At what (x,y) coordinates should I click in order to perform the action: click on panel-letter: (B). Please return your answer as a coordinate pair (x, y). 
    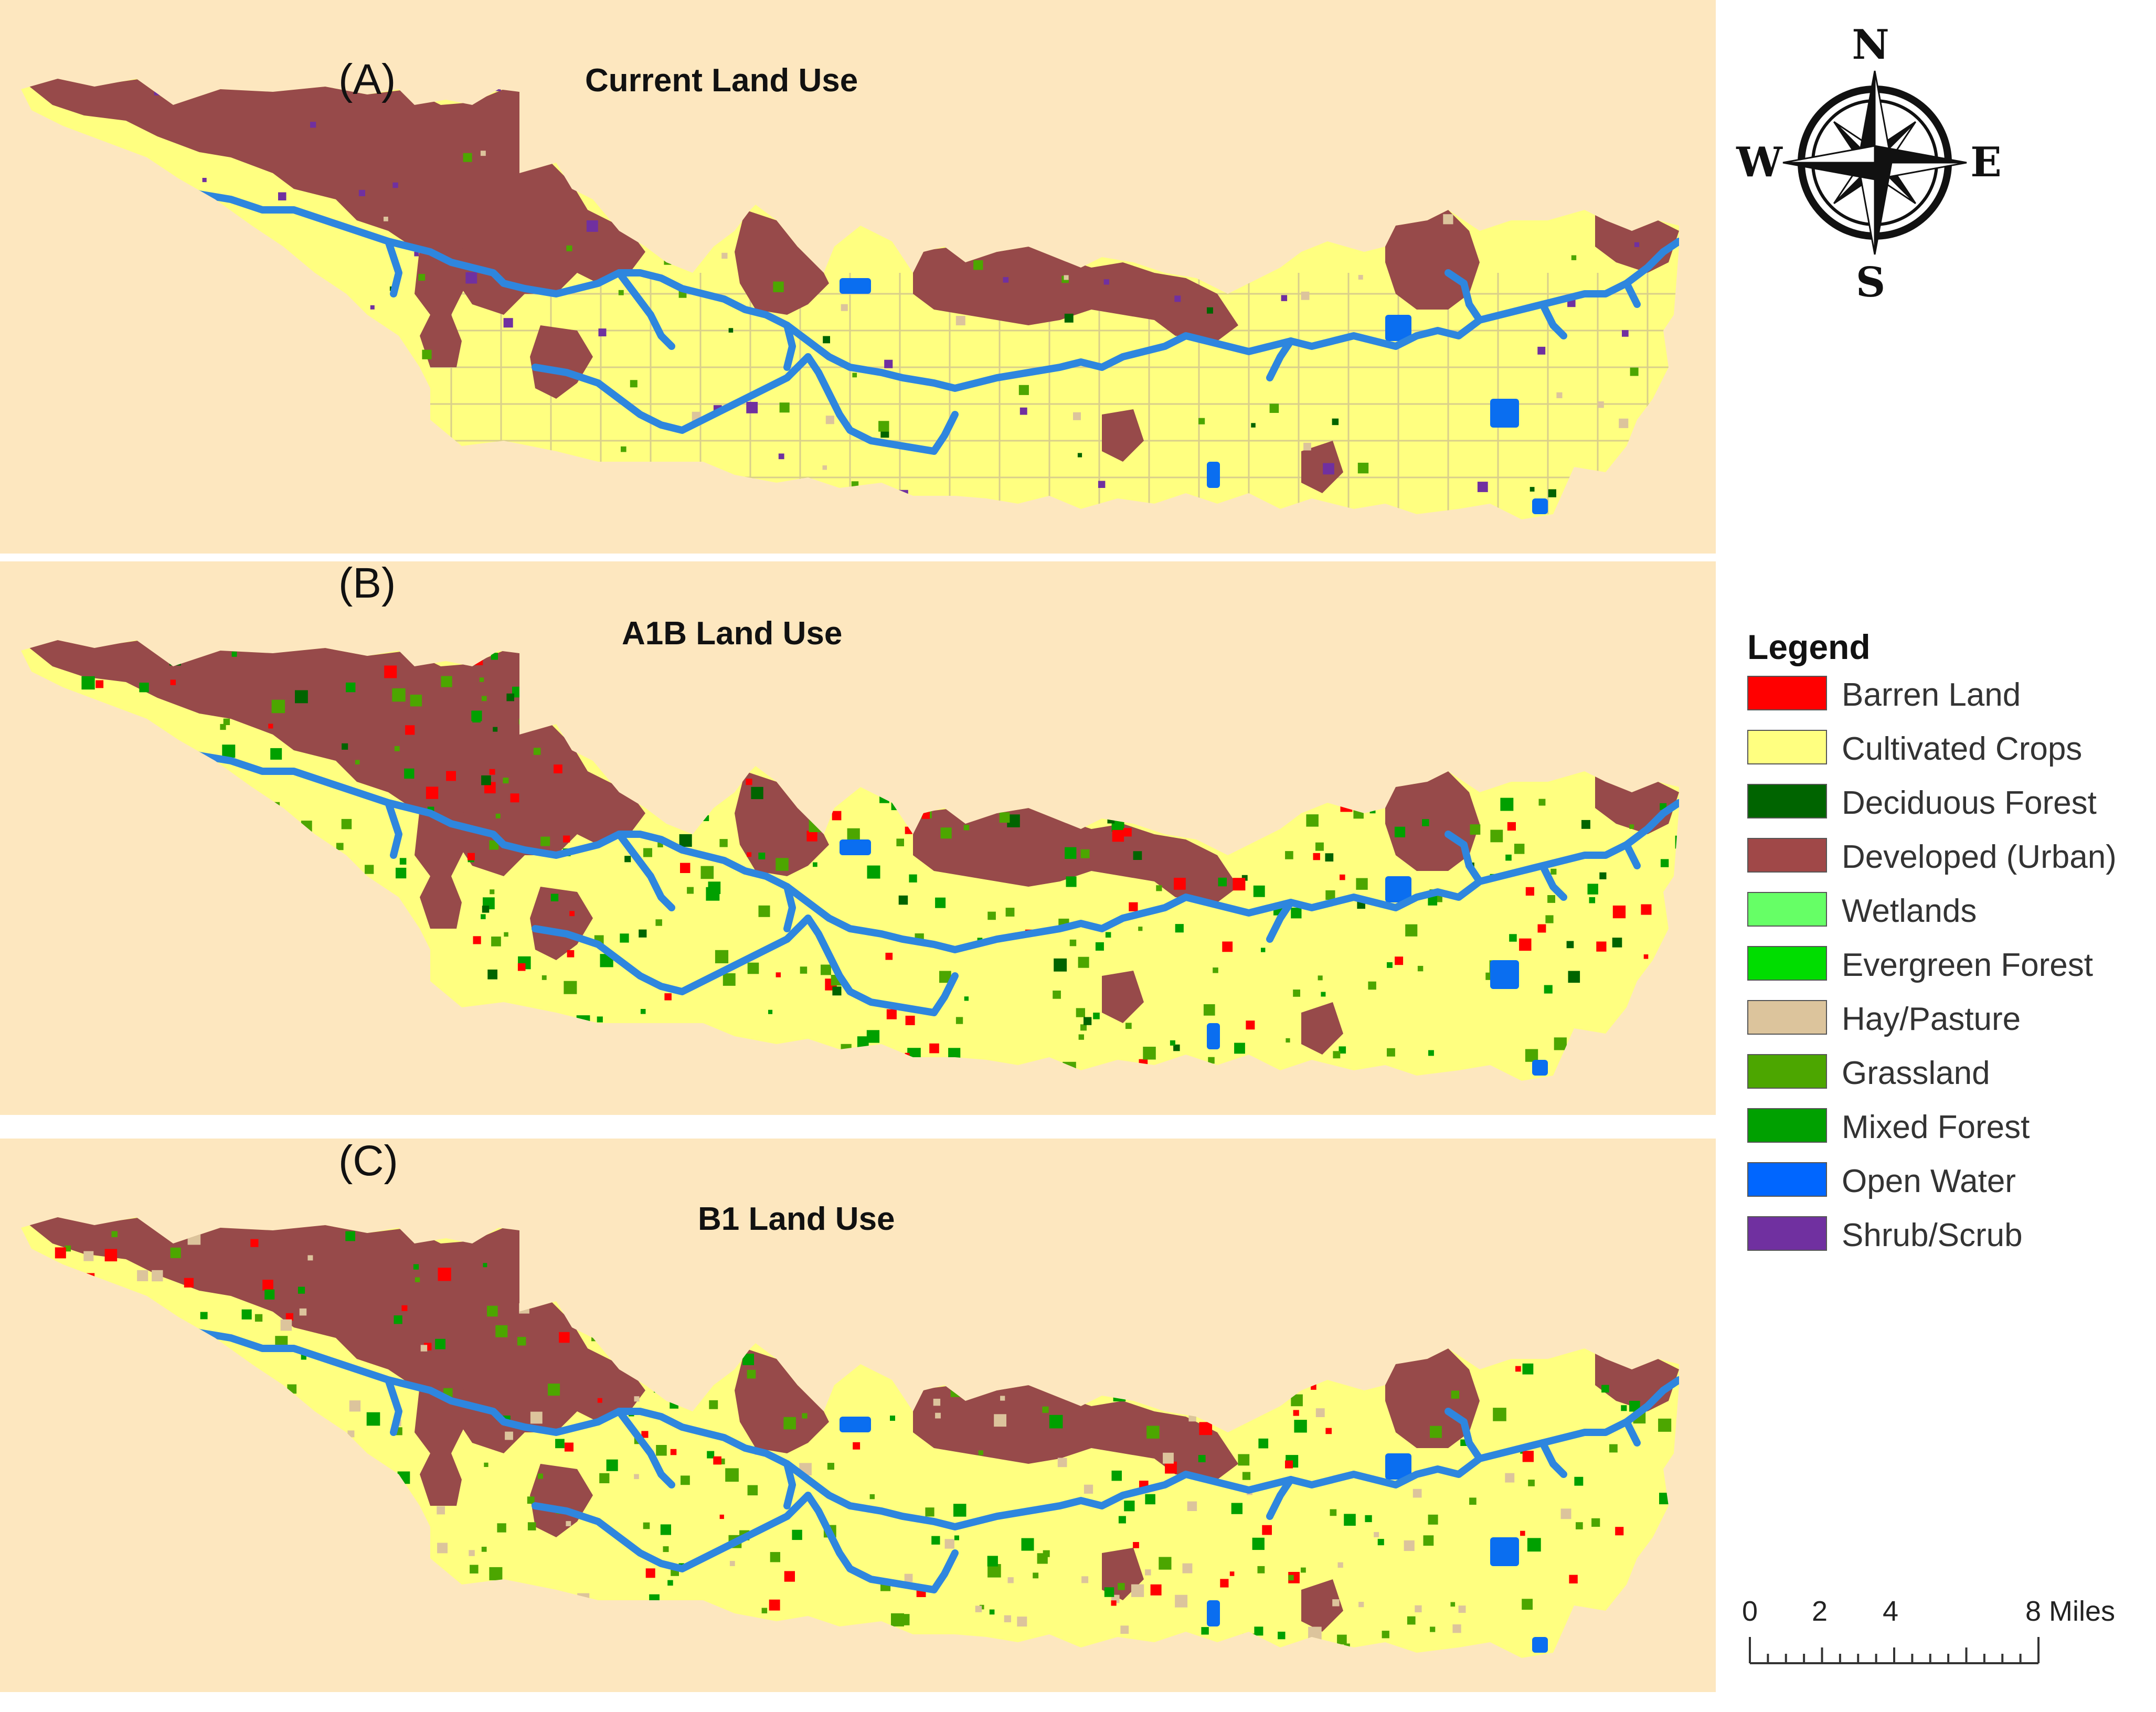
    Looking at the image, I should click on (367, 583).